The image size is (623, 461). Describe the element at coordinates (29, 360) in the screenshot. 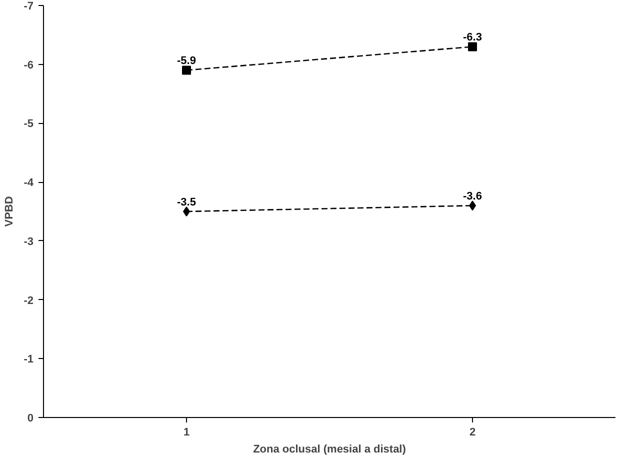

I see `y-tick-label: -1` at that location.